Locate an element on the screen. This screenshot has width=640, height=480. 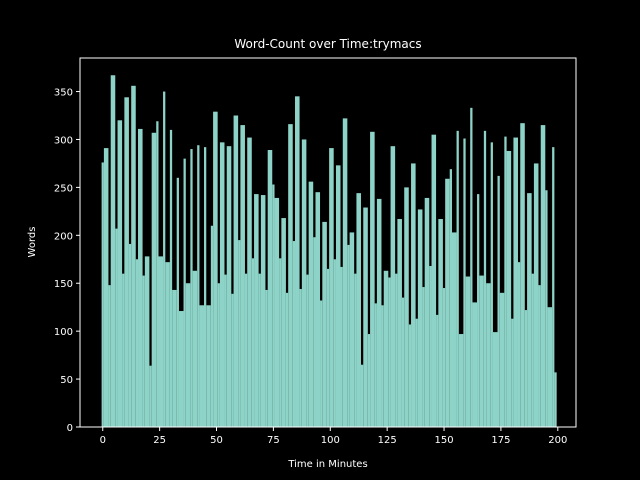
x-tick-label: 50 is located at coordinates (216, 440).